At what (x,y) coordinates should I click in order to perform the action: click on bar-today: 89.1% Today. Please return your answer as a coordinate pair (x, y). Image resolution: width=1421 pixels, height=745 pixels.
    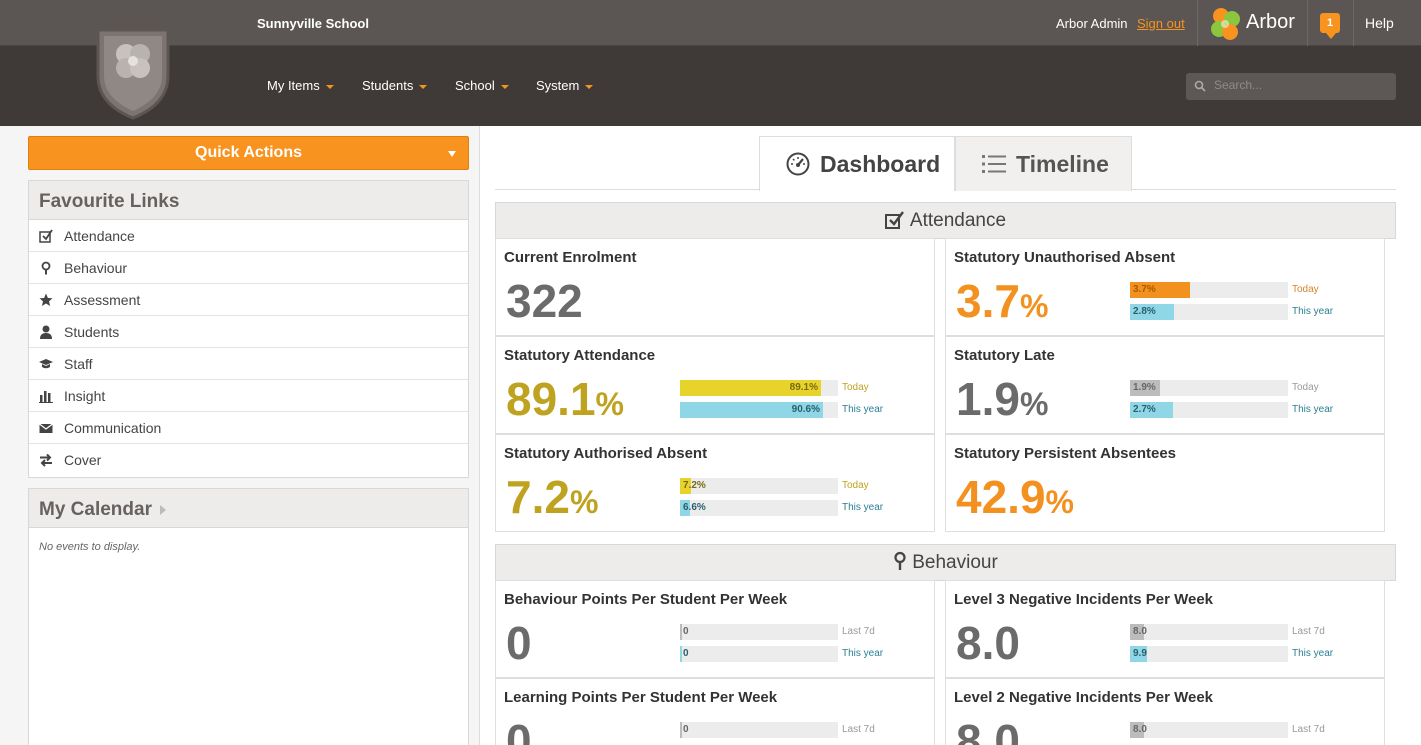
    Looking at the image, I should click on (805, 388).